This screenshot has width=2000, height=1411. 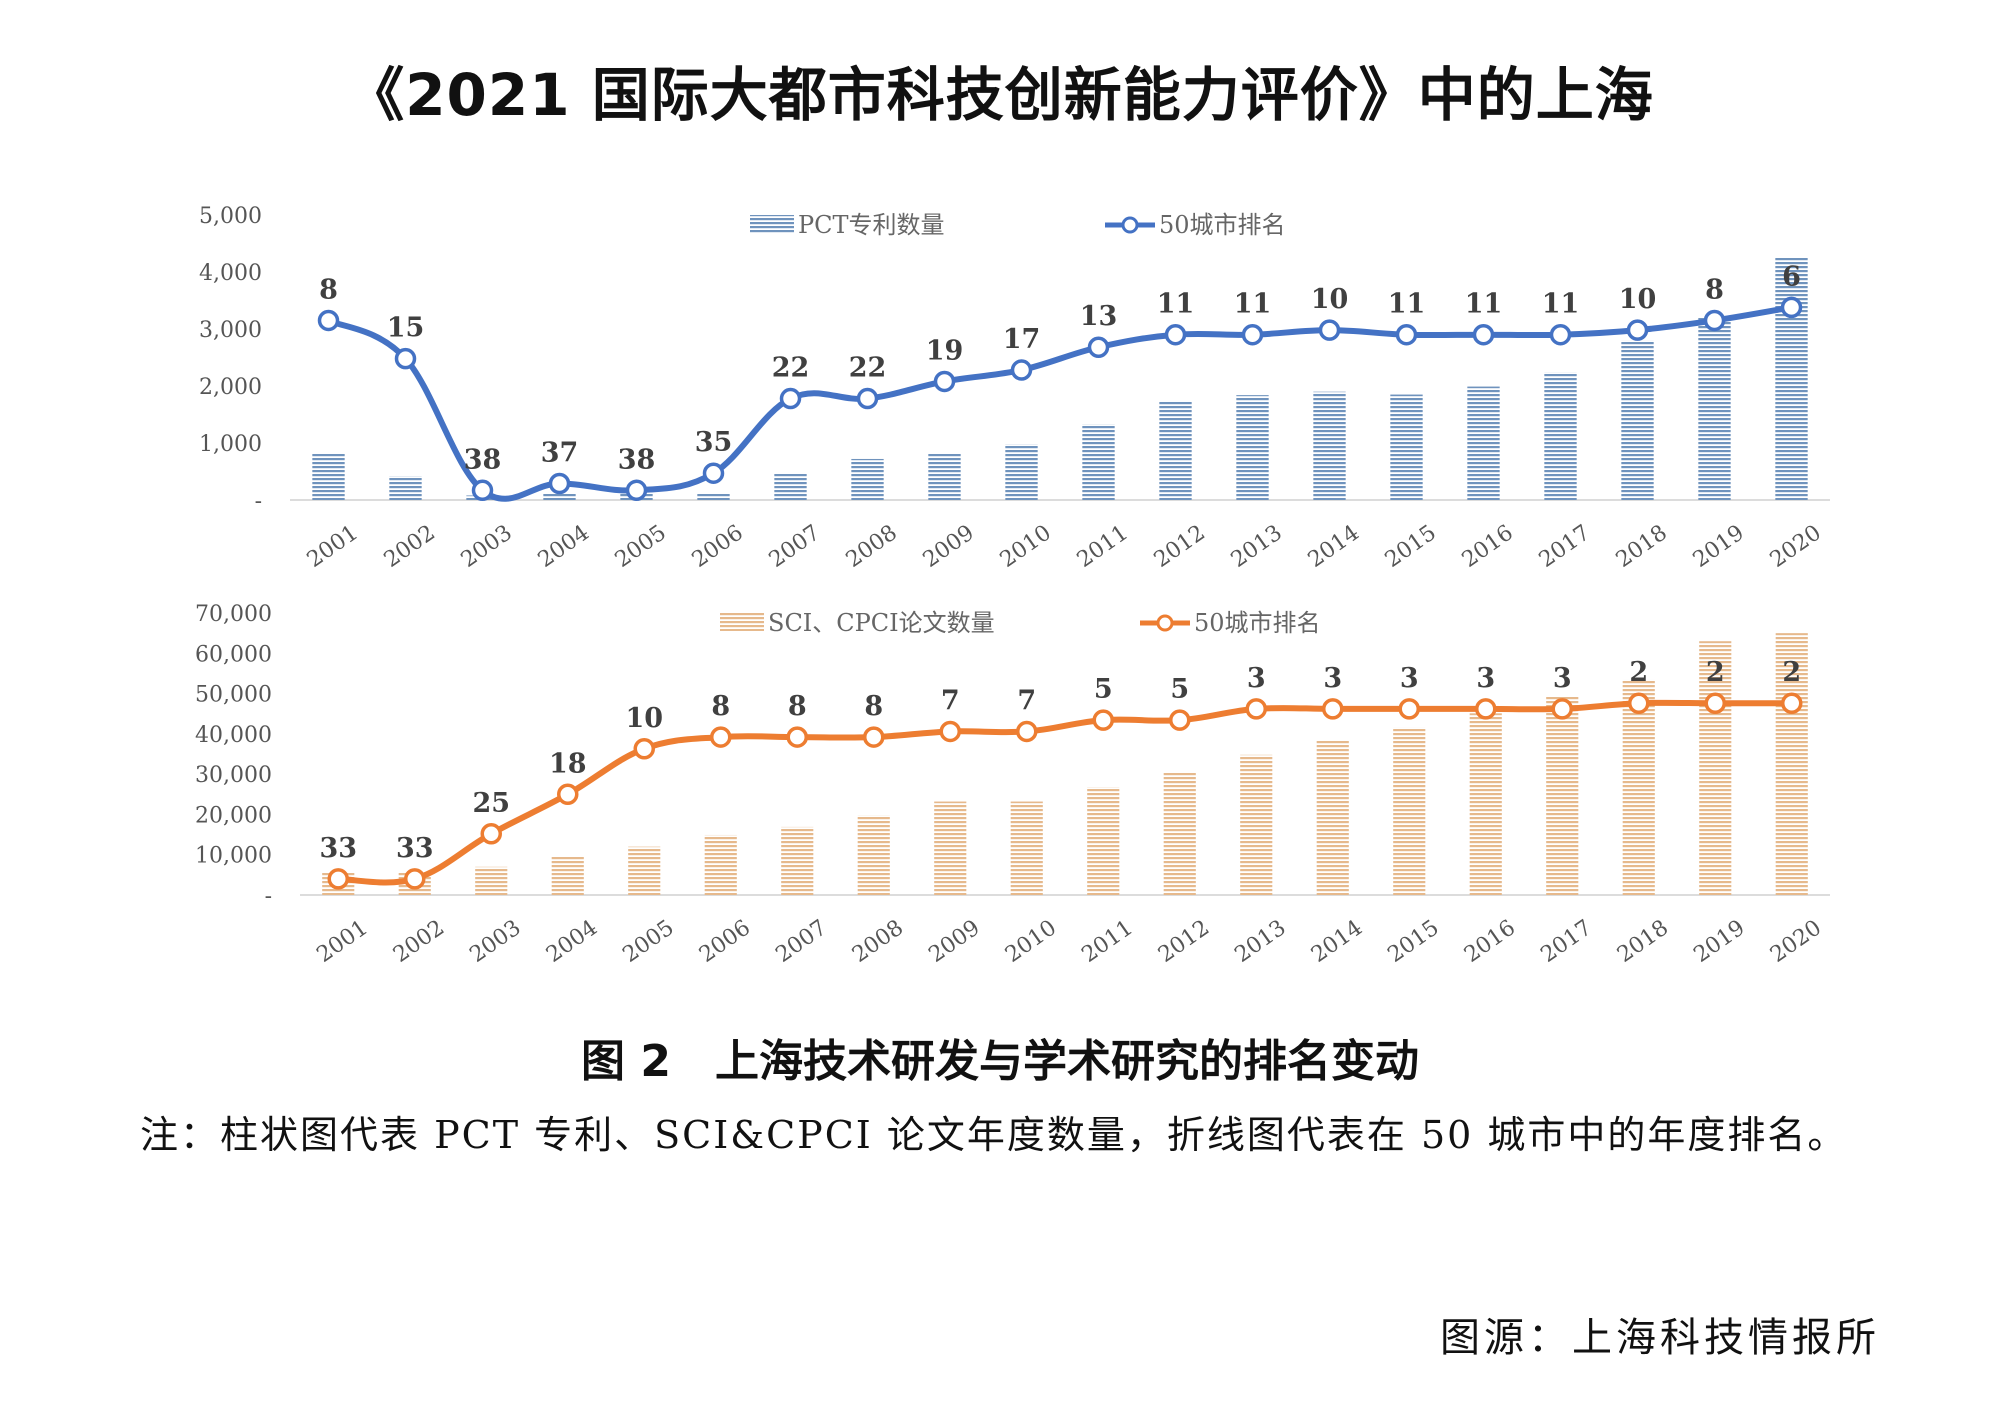 I want to click on figure-caption: 图 2 上海技术研发与学术研究的排名变动, so click(x=1000, y=1061).